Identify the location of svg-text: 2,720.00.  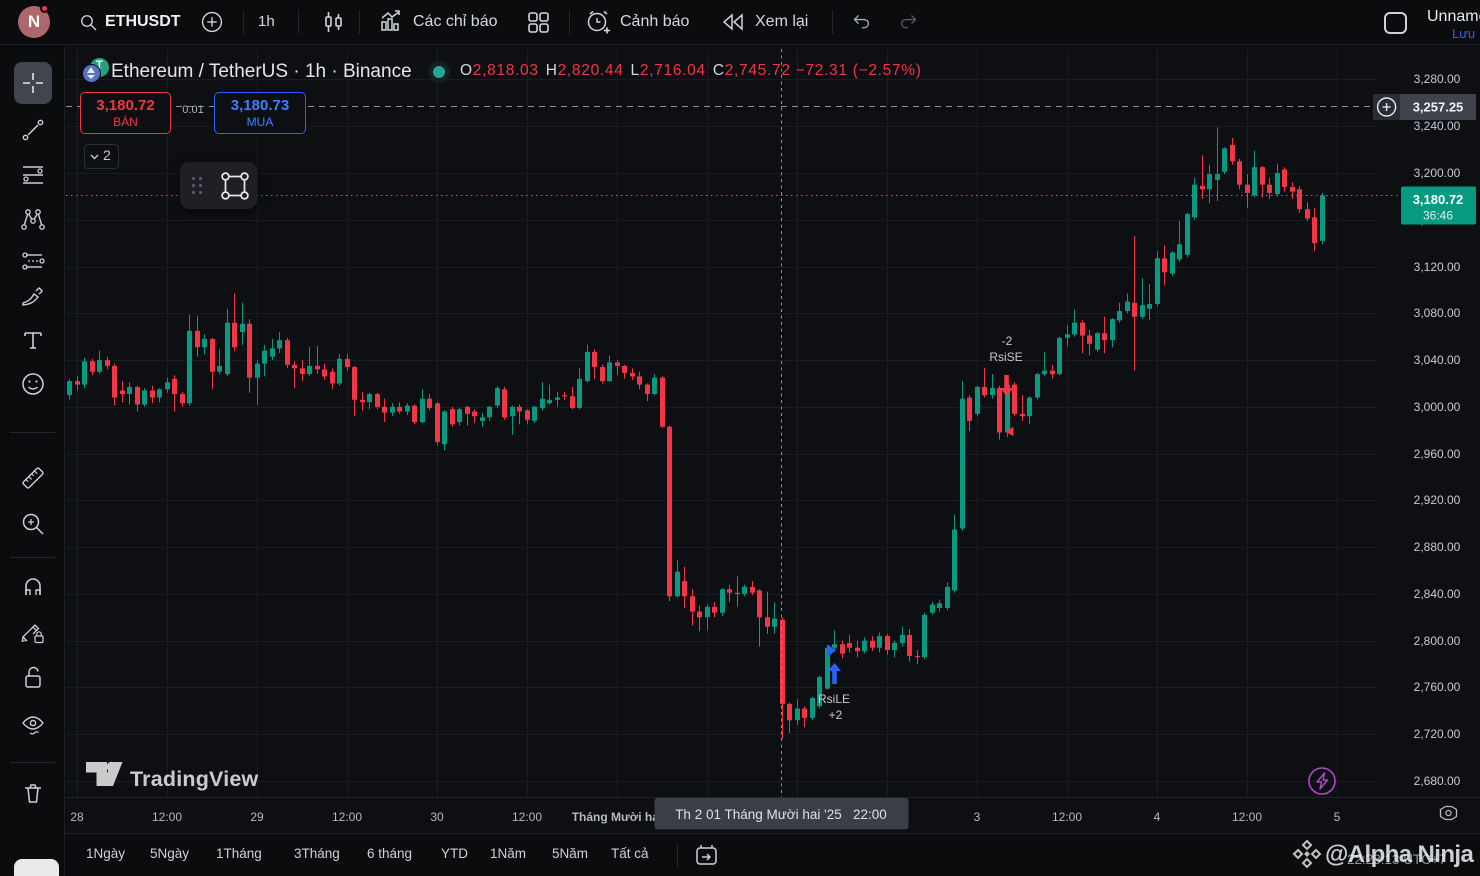
(1437, 734).